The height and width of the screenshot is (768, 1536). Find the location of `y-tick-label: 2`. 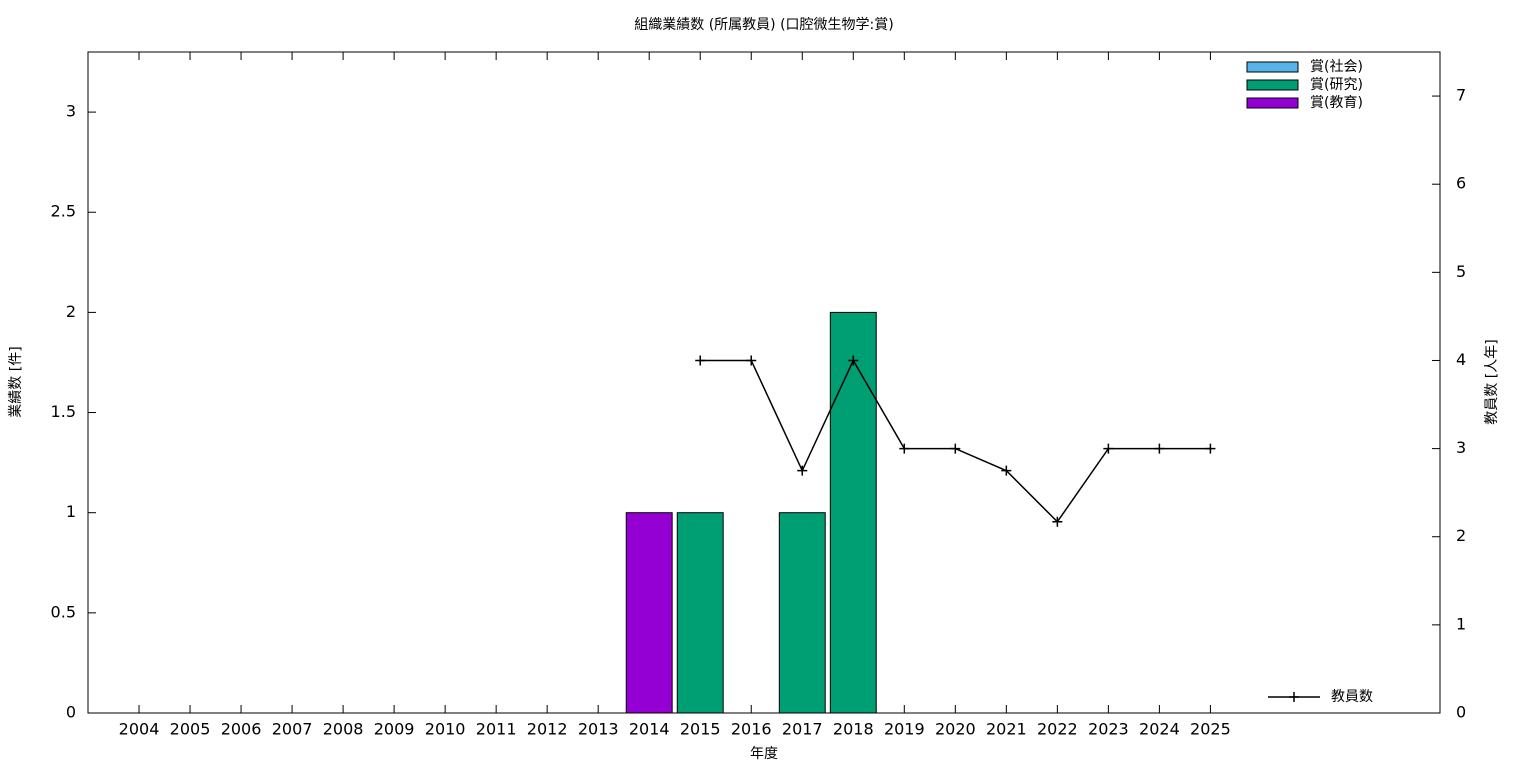

y-tick-label: 2 is located at coordinates (71, 311).